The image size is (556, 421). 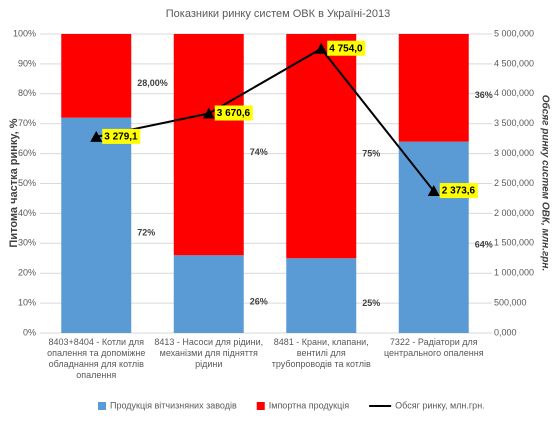 What do you see at coordinates (514, 273) in the screenshot?
I see `y2-tick-label: 1 000,000` at bounding box center [514, 273].